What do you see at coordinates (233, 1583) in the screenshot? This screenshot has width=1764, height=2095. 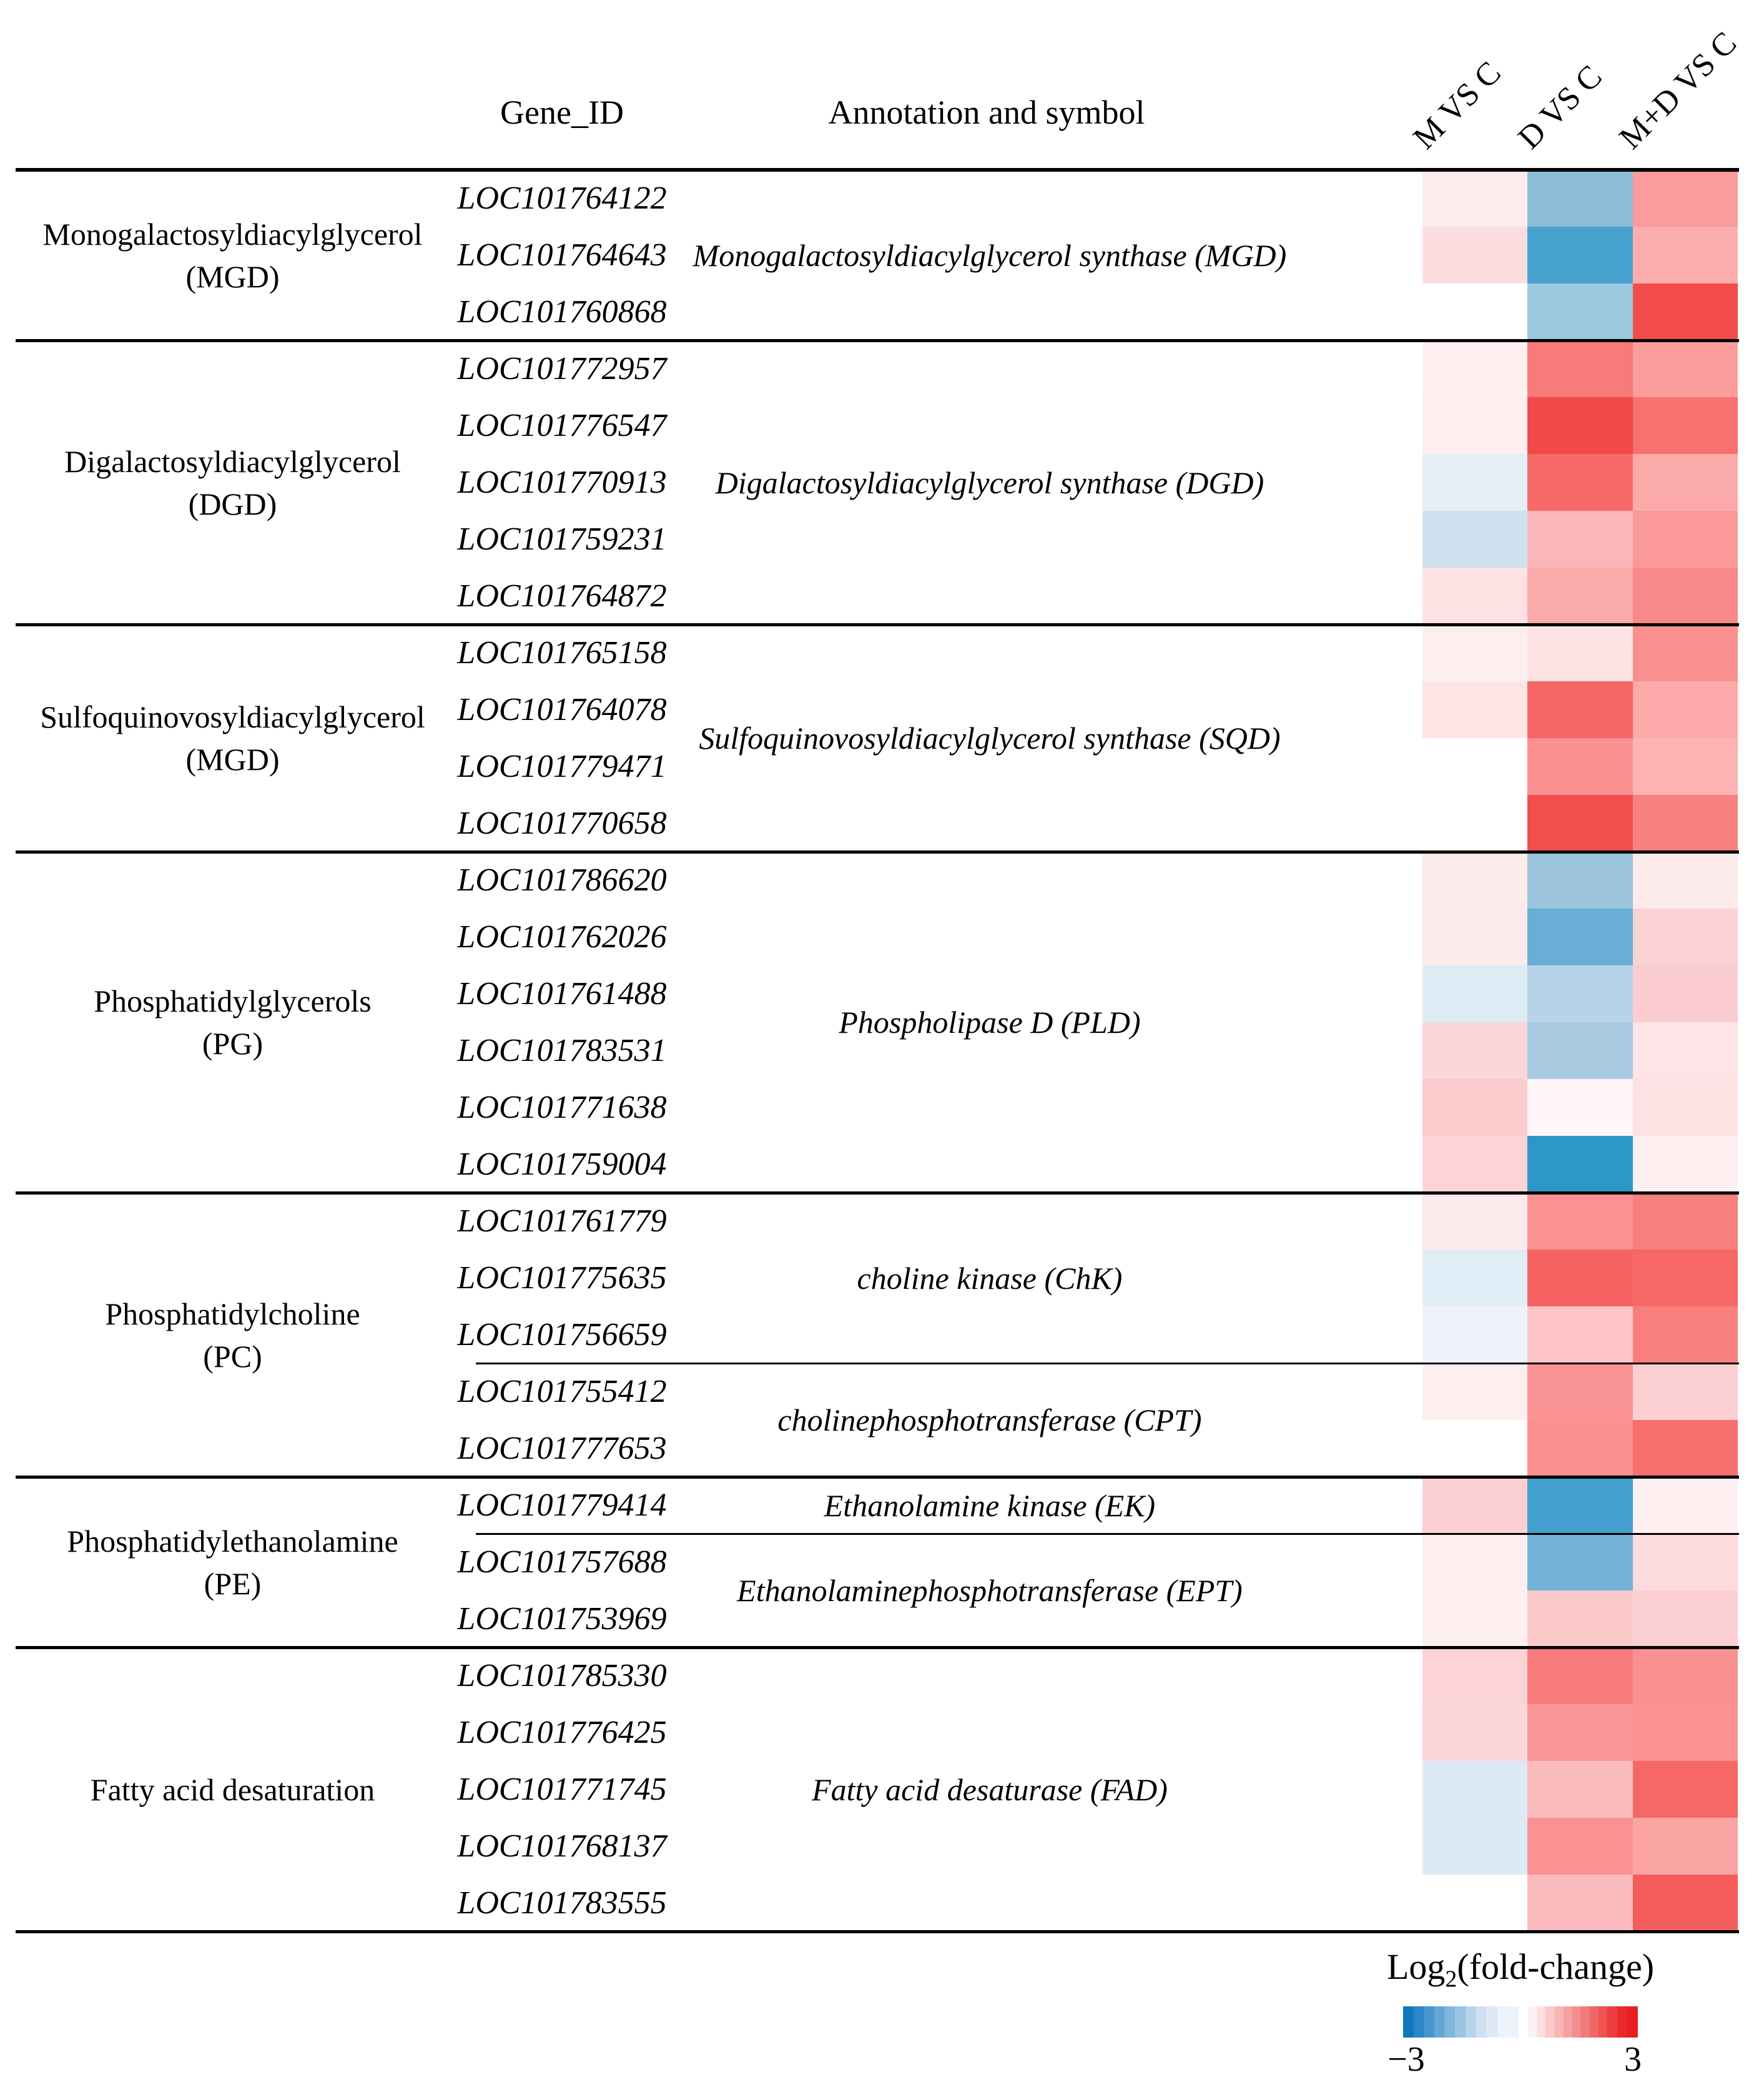 I see `category-label-line: (PE)` at bounding box center [233, 1583].